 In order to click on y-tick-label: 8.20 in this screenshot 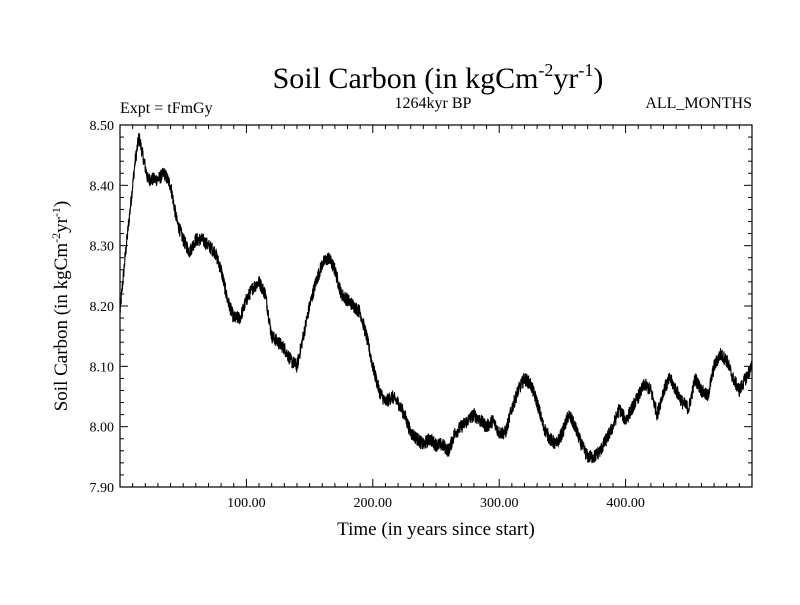, I will do `click(102, 307)`.